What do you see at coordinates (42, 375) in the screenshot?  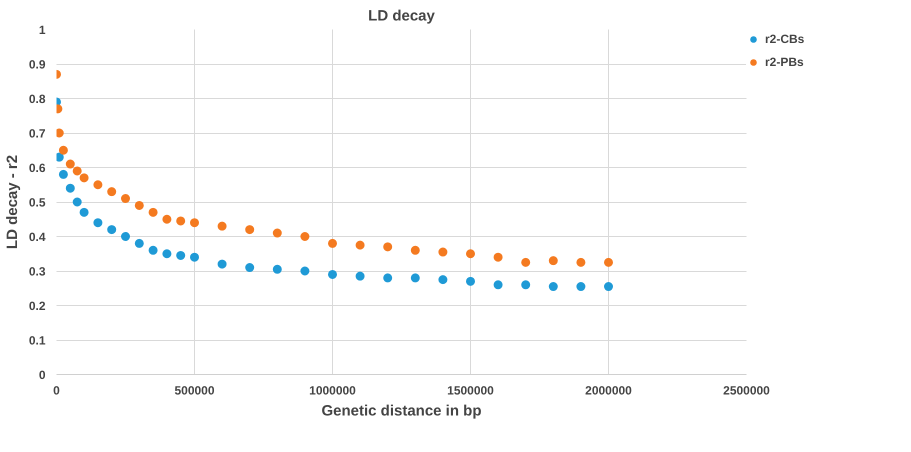 I see `y-tick-label: 0` at bounding box center [42, 375].